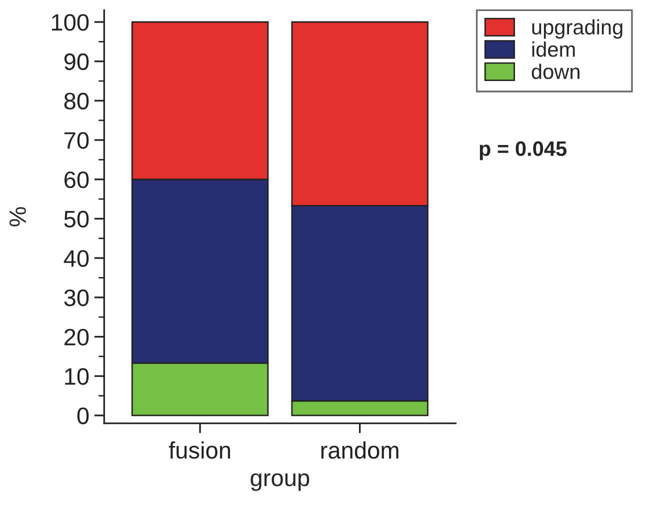 The height and width of the screenshot is (510, 651). I want to click on legend-label: upgrading, so click(577, 29).